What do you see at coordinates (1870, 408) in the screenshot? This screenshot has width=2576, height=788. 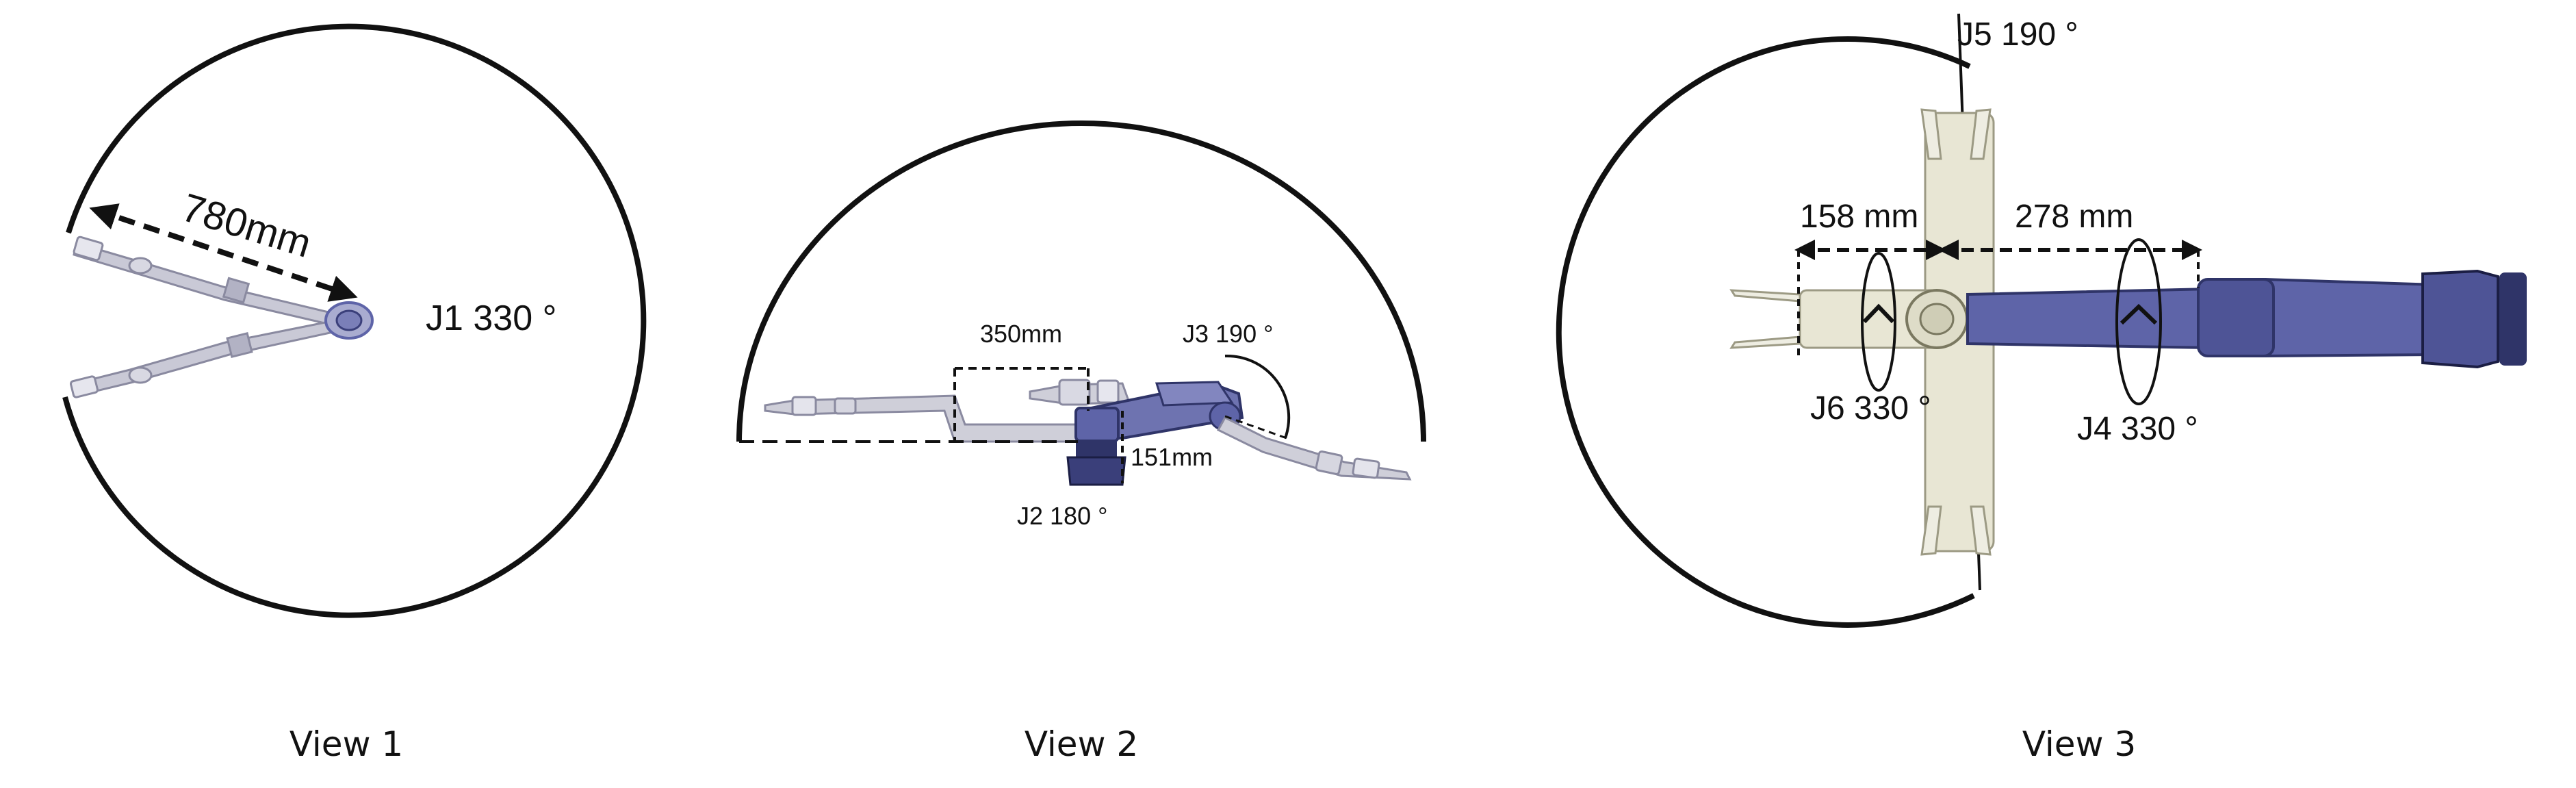 I see `j6-joint-label: J6 330 °` at bounding box center [1870, 408].